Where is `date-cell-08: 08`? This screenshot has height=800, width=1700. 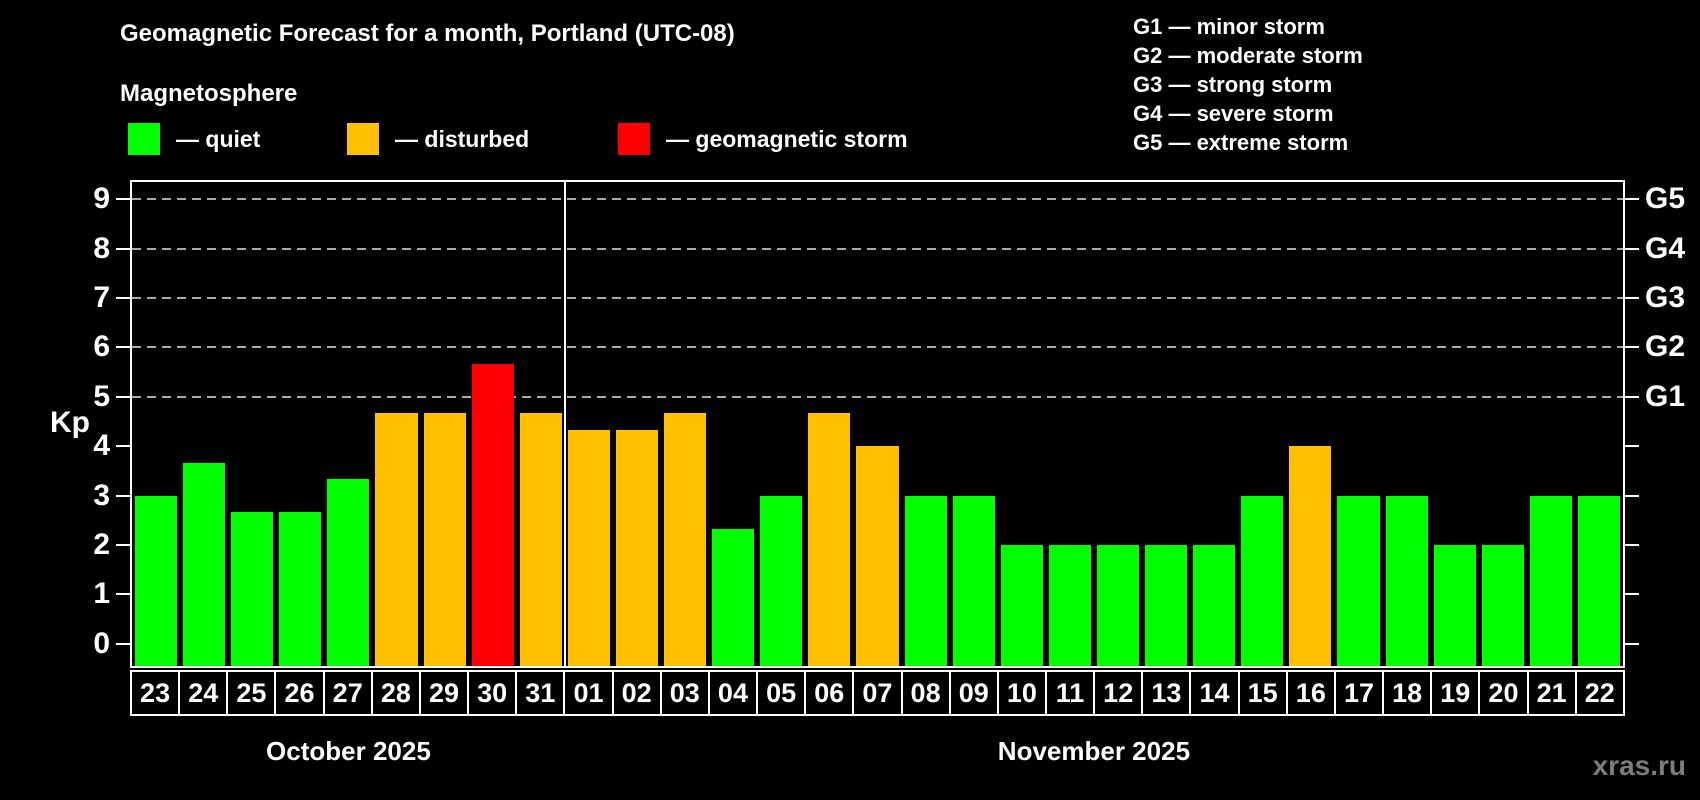 date-cell-08: 08 is located at coordinates (925, 693).